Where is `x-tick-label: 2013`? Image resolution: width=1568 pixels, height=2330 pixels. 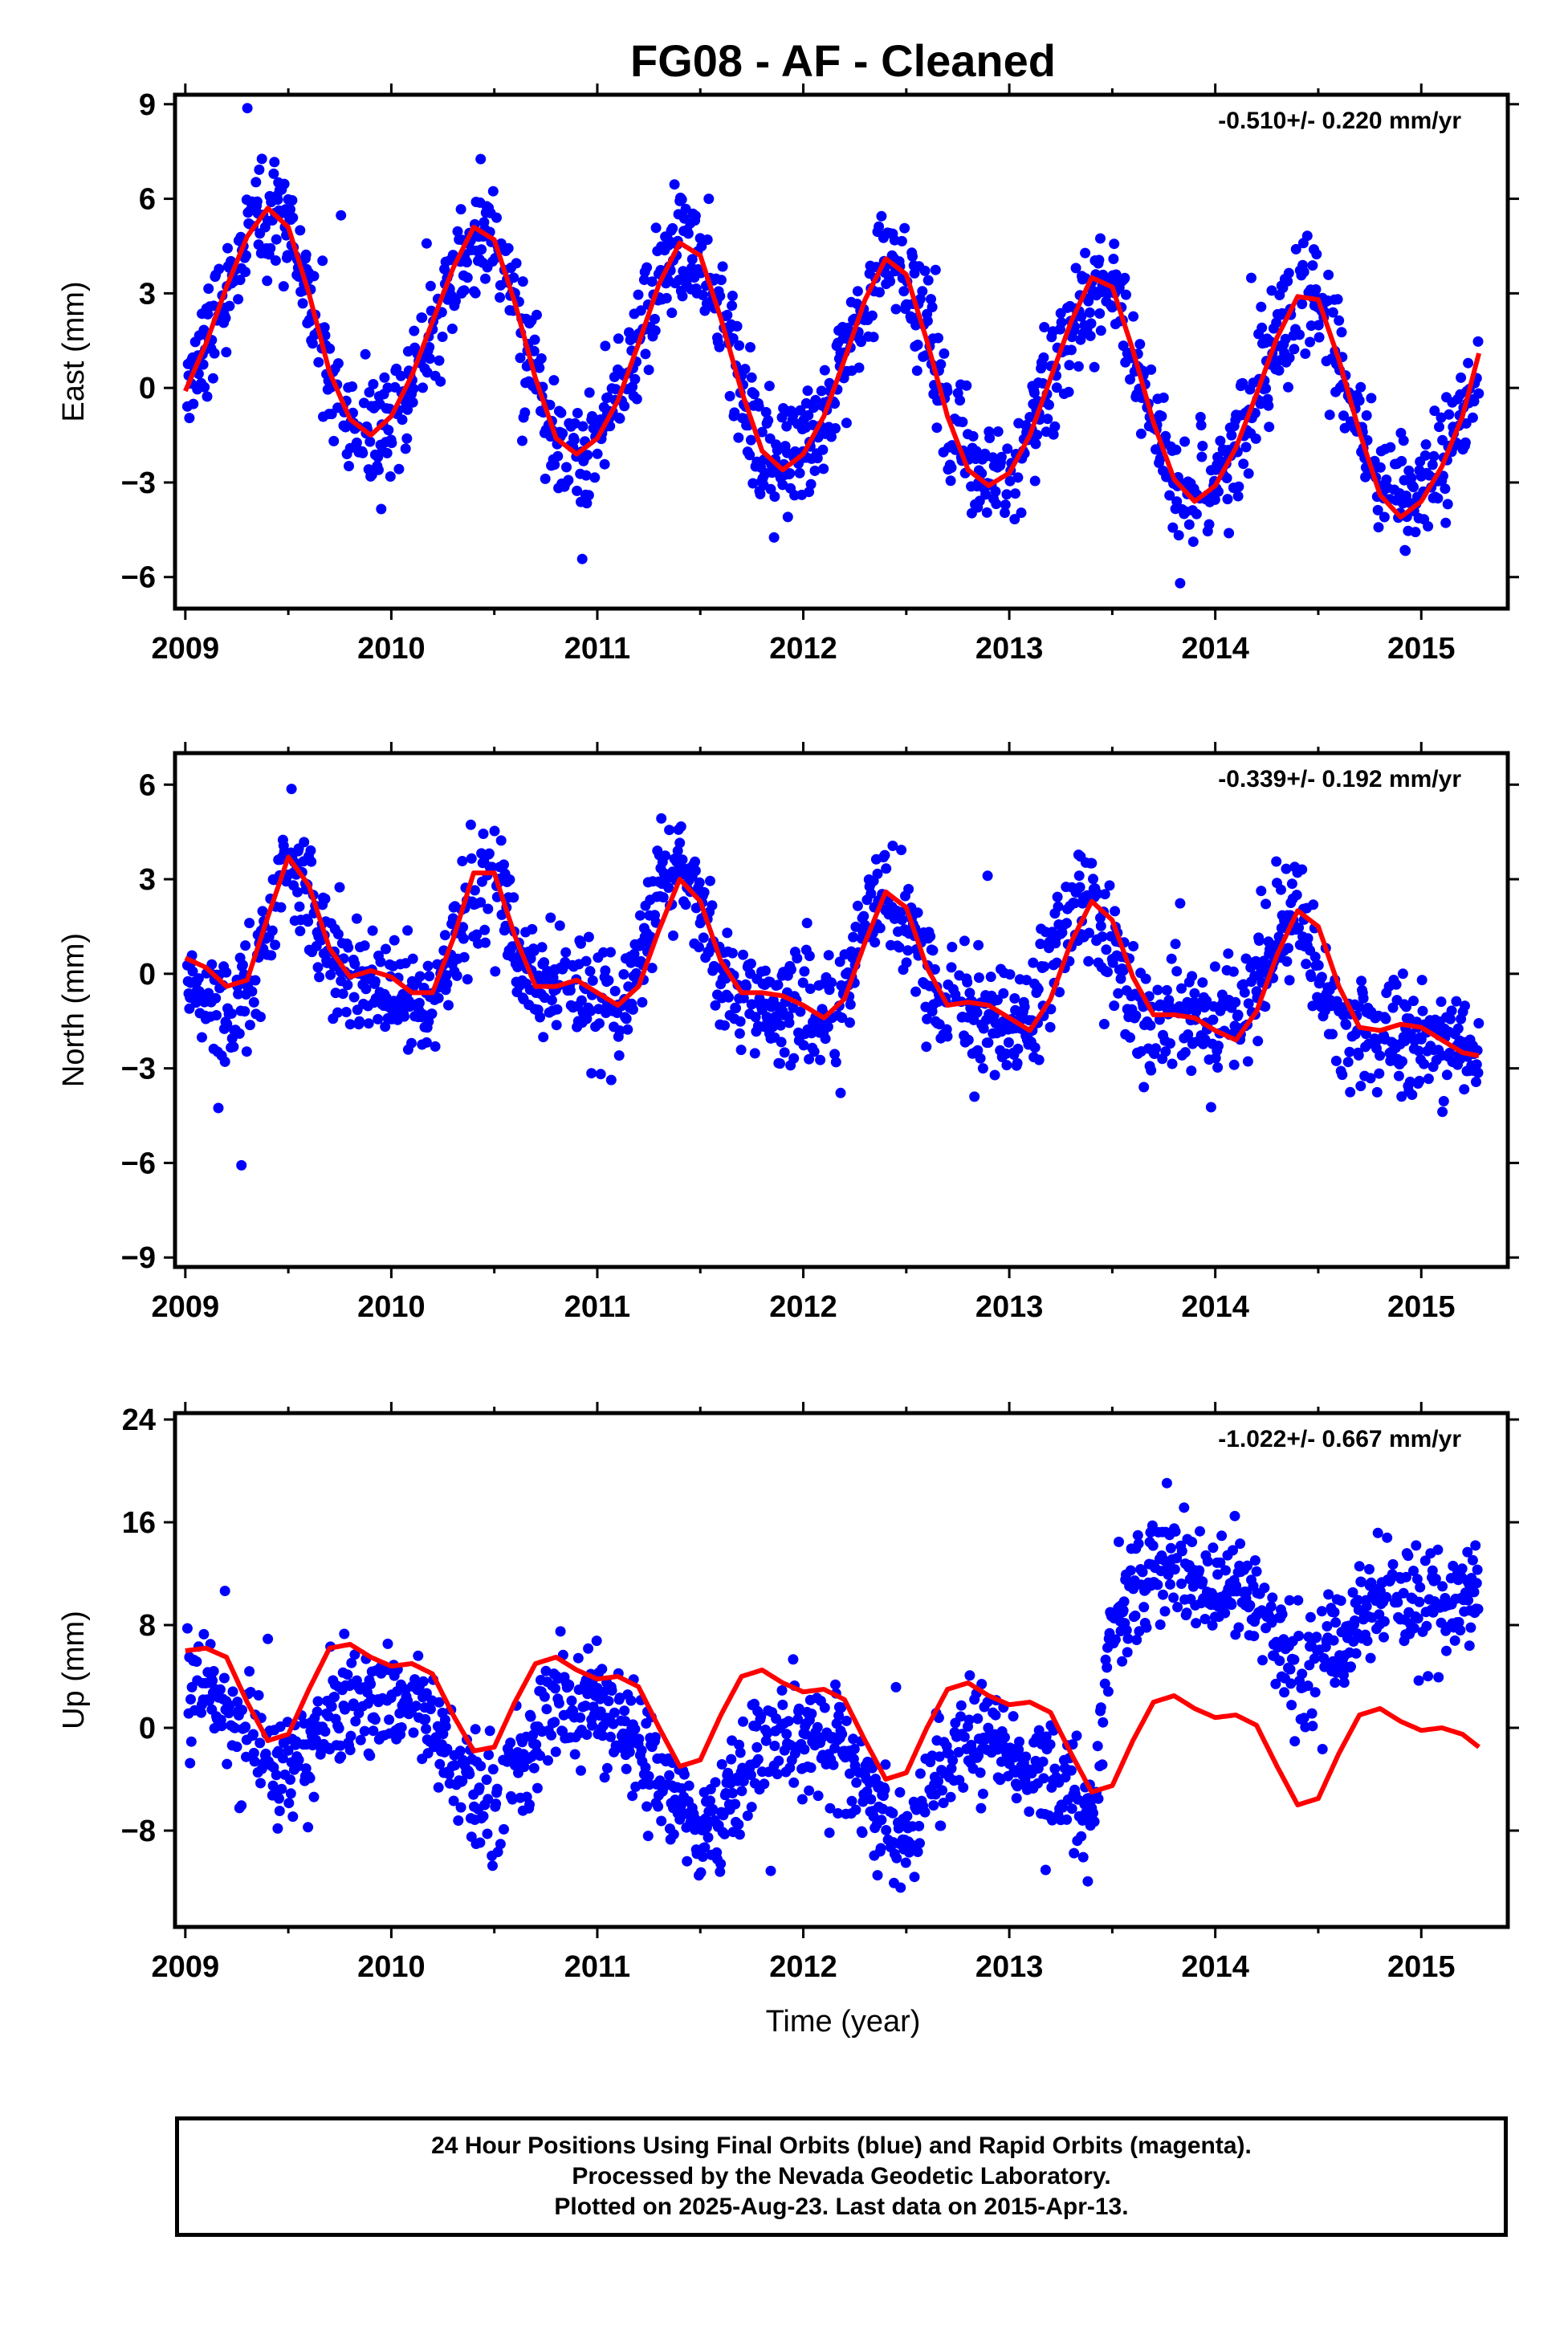 x-tick-label: 2013 is located at coordinates (1009, 649).